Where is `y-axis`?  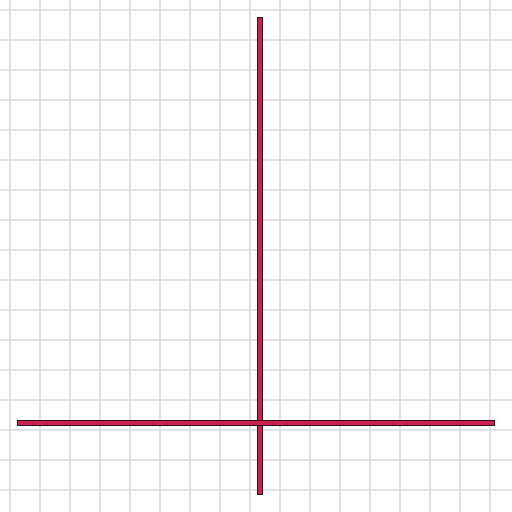 y-axis is located at coordinates (260, 256).